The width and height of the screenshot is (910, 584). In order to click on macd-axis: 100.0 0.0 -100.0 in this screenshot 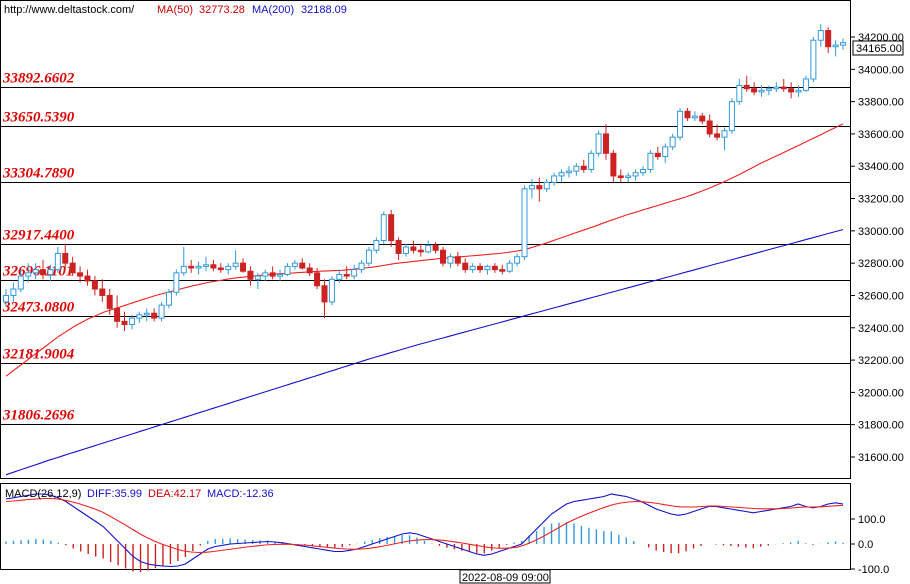, I will do `click(869, 545)`.